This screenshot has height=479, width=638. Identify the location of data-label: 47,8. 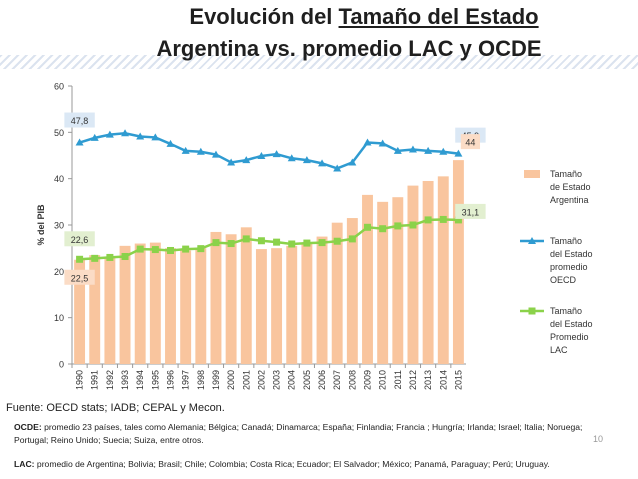
(80, 121).